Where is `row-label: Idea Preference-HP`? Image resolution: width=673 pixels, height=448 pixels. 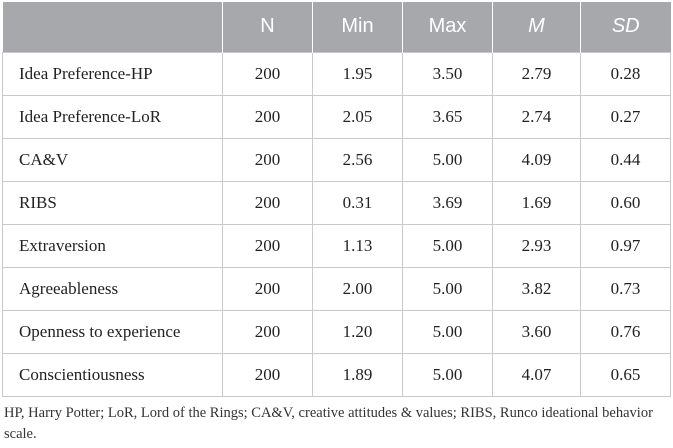
row-label: Idea Preference-HP is located at coordinates (112, 73).